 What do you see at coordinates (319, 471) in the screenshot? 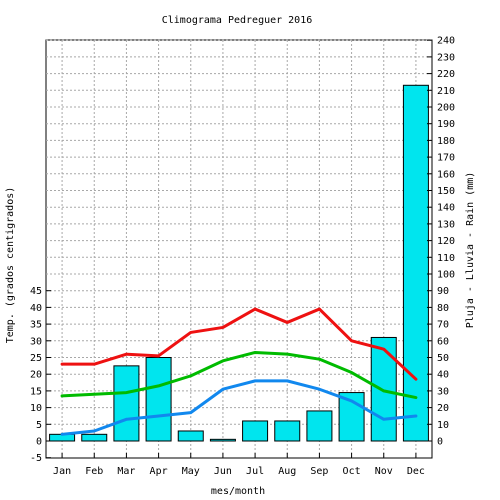
I see `x-tick-label: Sep` at bounding box center [319, 471].